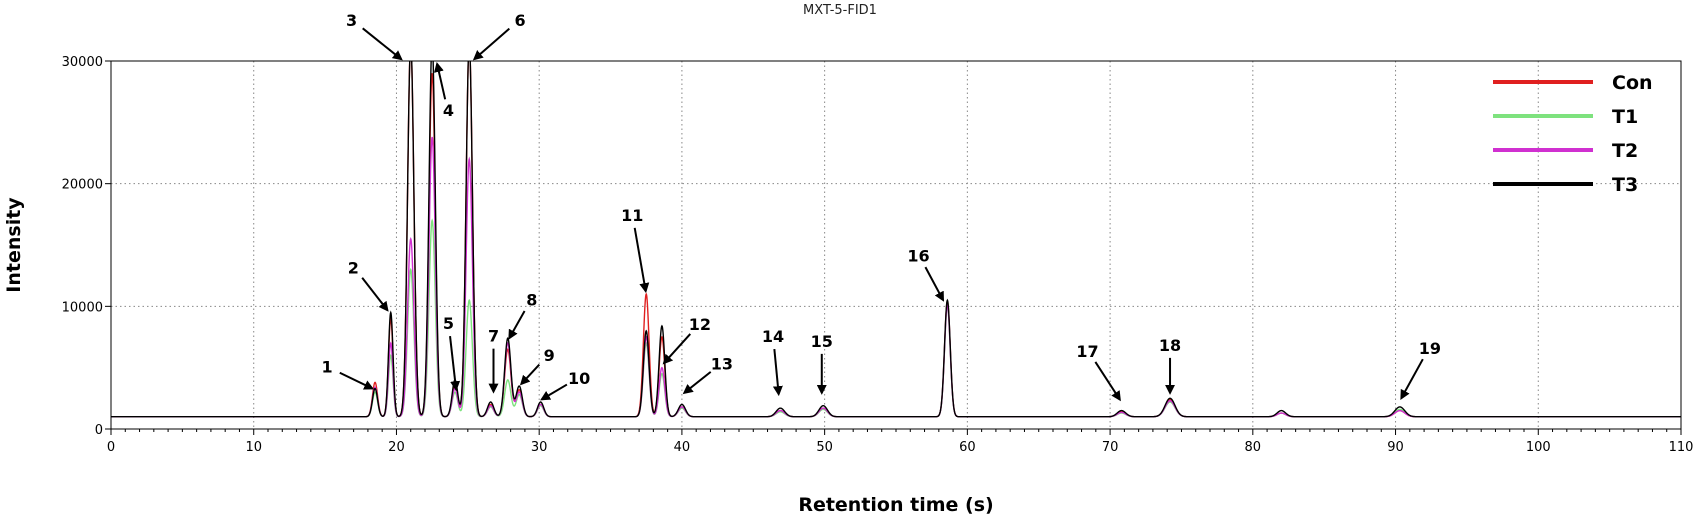 The height and width of the screenshot is (529, 1695). Describe the element at coordinates (895, 505) in the screenshot. I see `x-axis-title: Retention time (s)` at that location.